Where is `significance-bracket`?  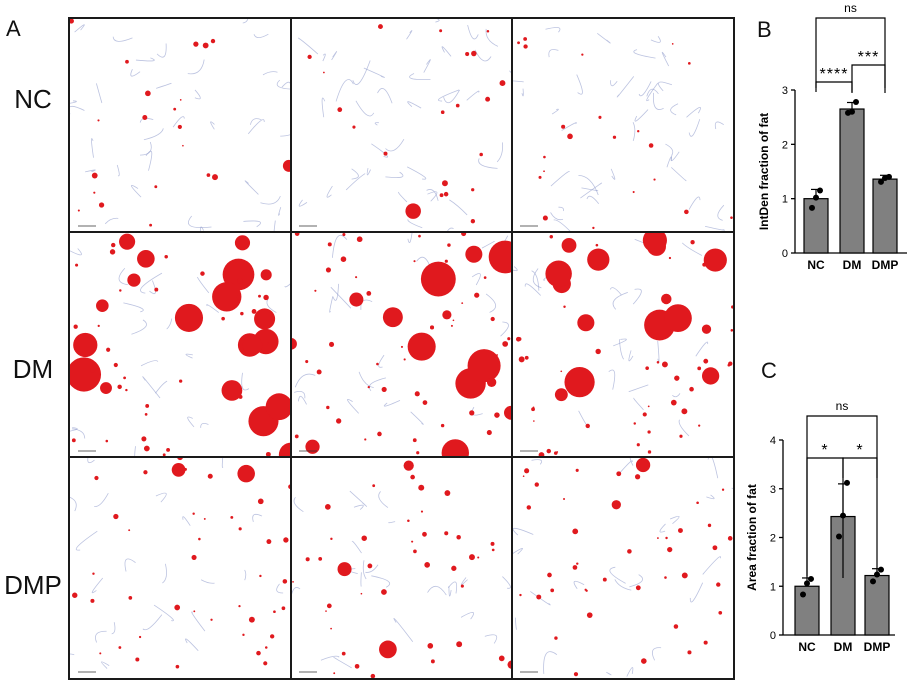 significance-bracket is located at coordinates (868, 78).